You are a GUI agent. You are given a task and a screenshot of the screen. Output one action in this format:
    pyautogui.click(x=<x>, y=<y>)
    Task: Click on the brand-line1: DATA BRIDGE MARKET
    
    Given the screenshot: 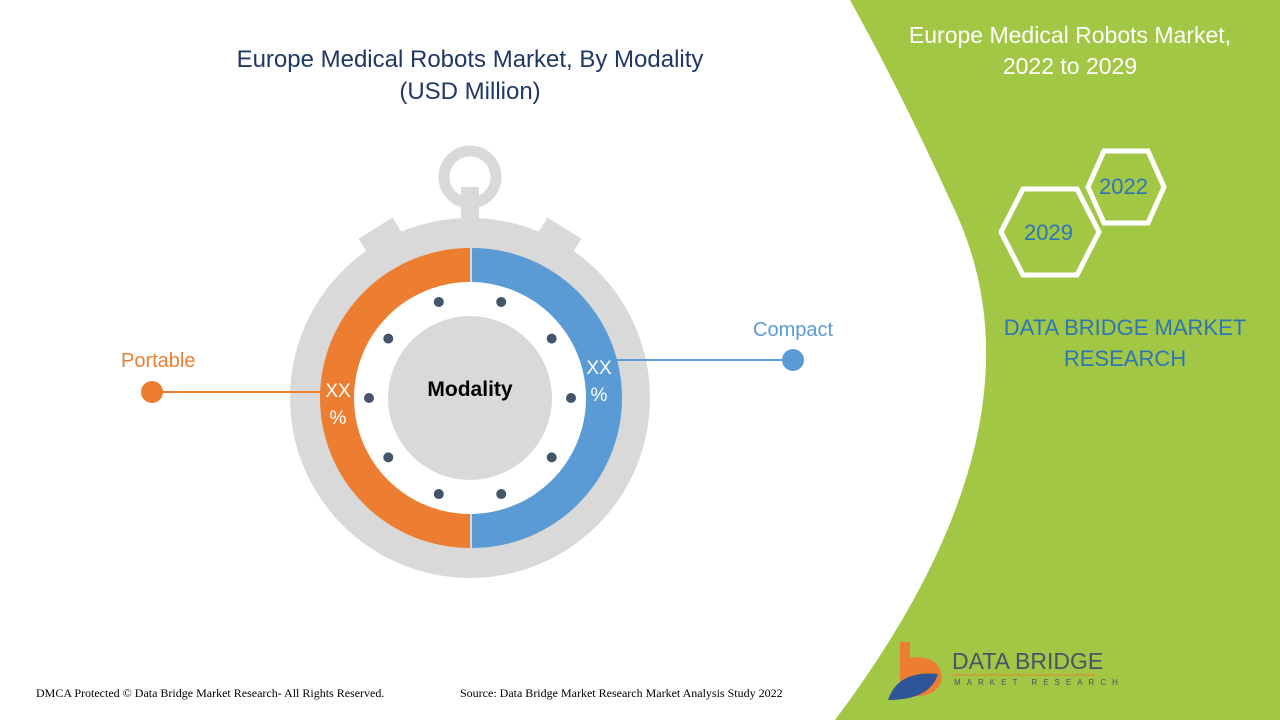 What is the action you would take?
    pyautogui.click(x=1125, y=327)
    